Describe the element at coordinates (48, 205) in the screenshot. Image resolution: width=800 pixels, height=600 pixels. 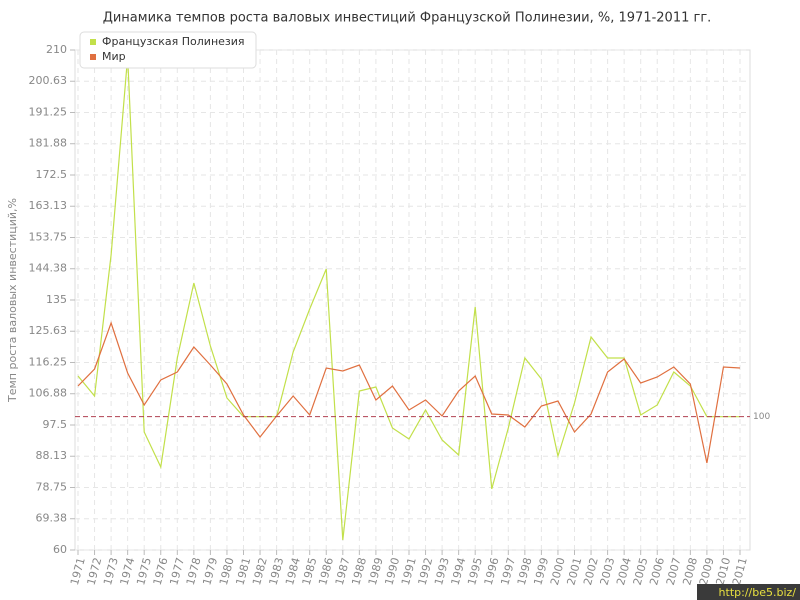
I see `y-tick-label: 163.13` at that location.